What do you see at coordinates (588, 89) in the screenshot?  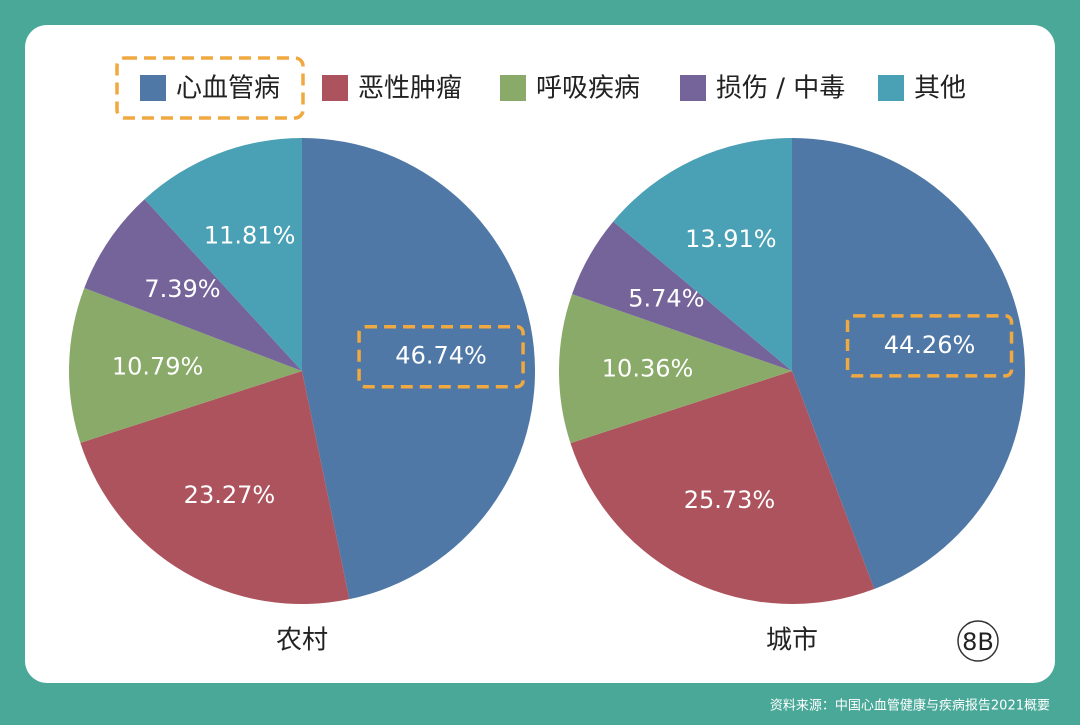 I see `legend-label: 呼吸疾病` at bounding box center [588, 89].